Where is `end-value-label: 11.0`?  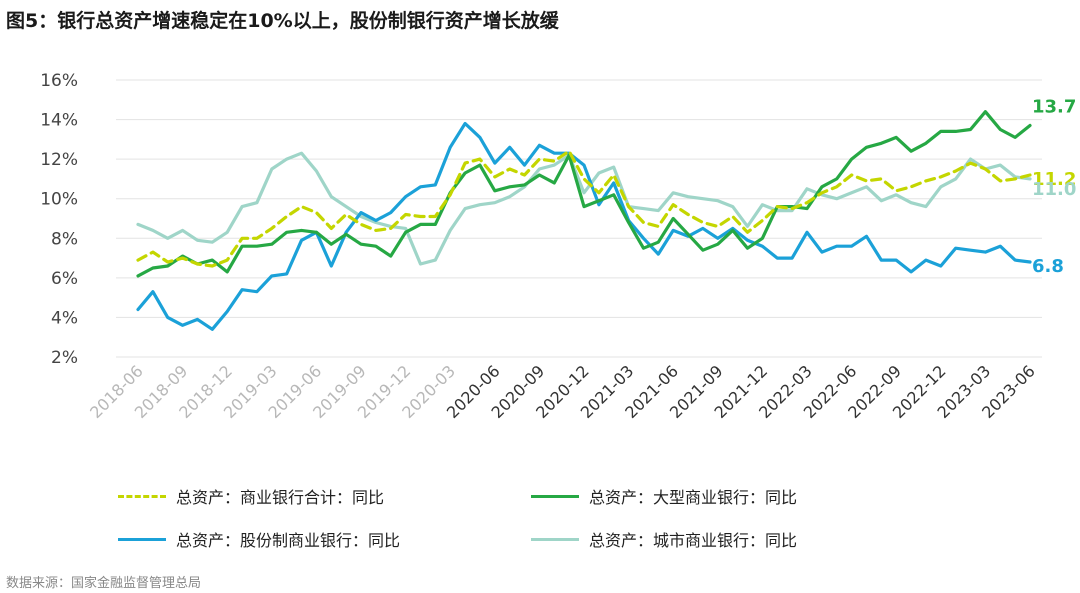
end-value-label: 11.0 is located at coordinates (1054, 189).